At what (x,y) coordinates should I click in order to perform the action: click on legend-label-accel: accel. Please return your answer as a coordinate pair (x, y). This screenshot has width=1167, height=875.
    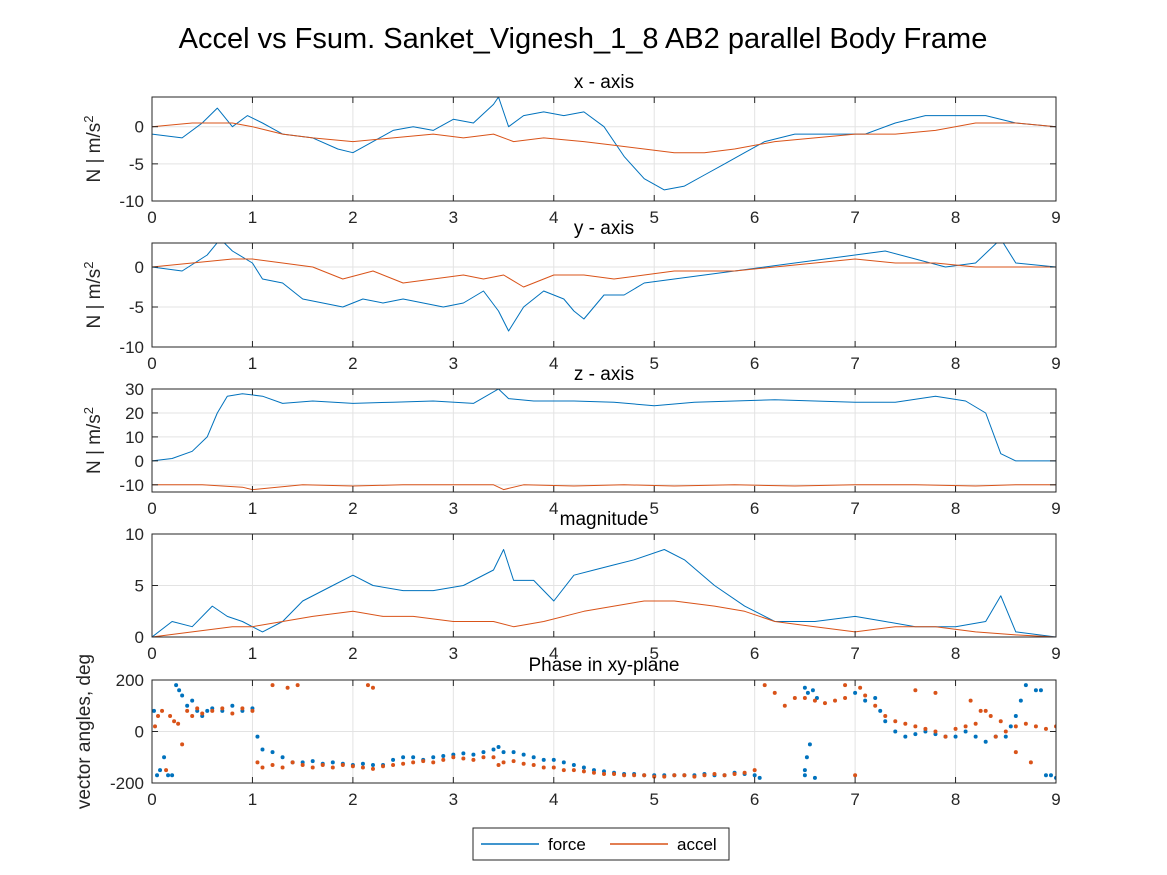
    Looking at the image, I should click on (697, 844).